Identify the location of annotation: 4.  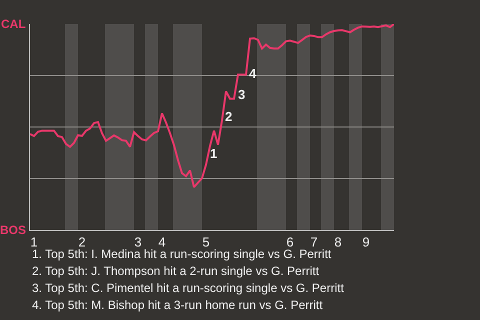
(253, 73).